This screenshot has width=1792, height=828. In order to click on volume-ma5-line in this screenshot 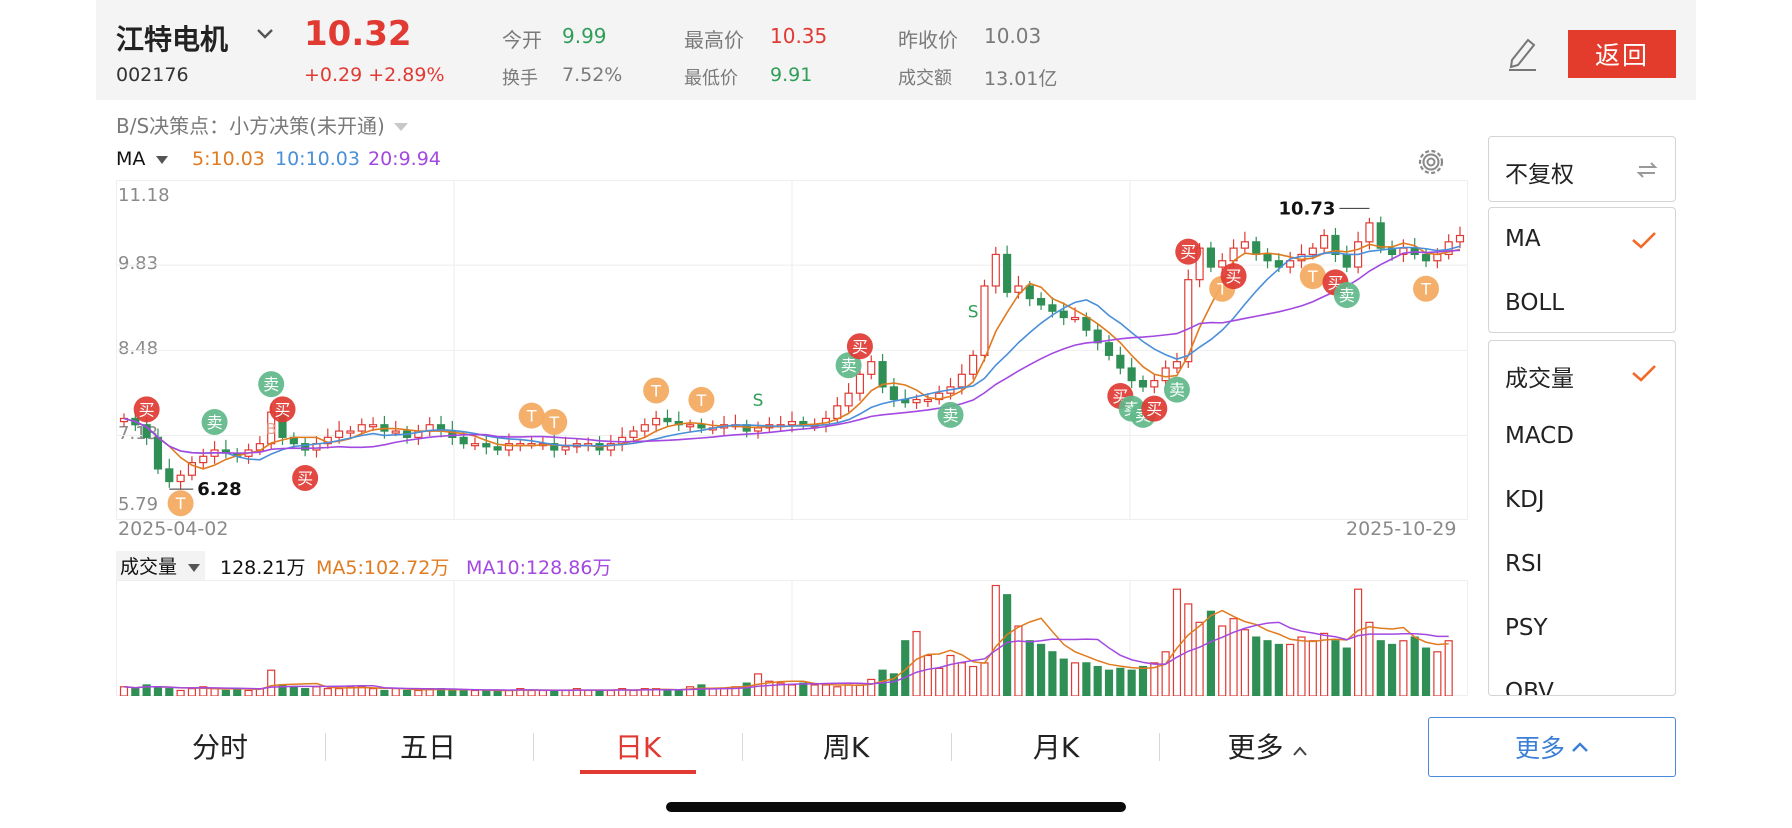, I will do `click(786, 650)`.